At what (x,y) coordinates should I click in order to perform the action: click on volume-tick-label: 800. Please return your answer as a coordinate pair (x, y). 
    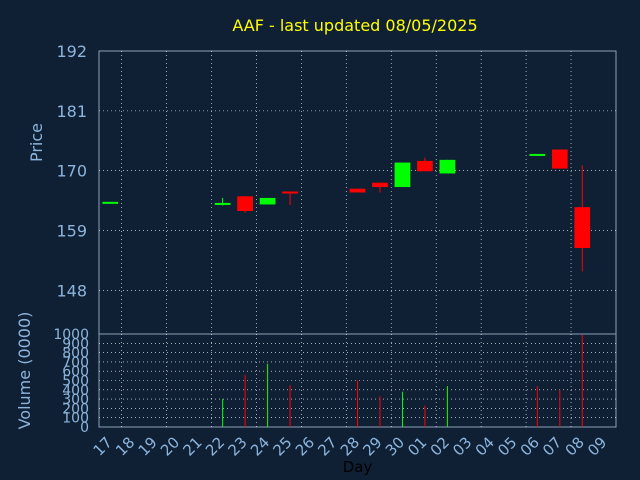
    Looking at the image, I should click on (75, 354).